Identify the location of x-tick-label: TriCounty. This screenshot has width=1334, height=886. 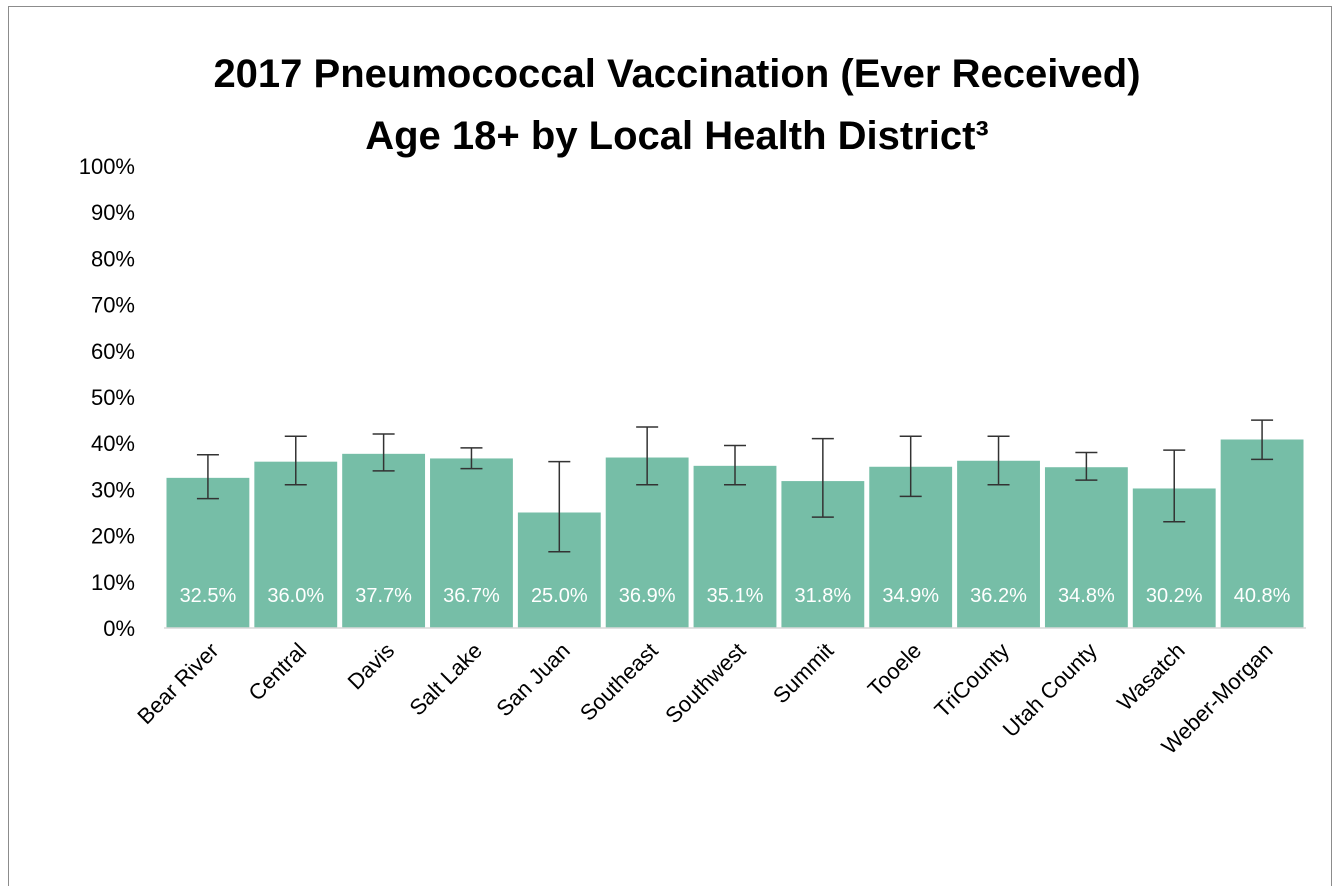
(972, 680).